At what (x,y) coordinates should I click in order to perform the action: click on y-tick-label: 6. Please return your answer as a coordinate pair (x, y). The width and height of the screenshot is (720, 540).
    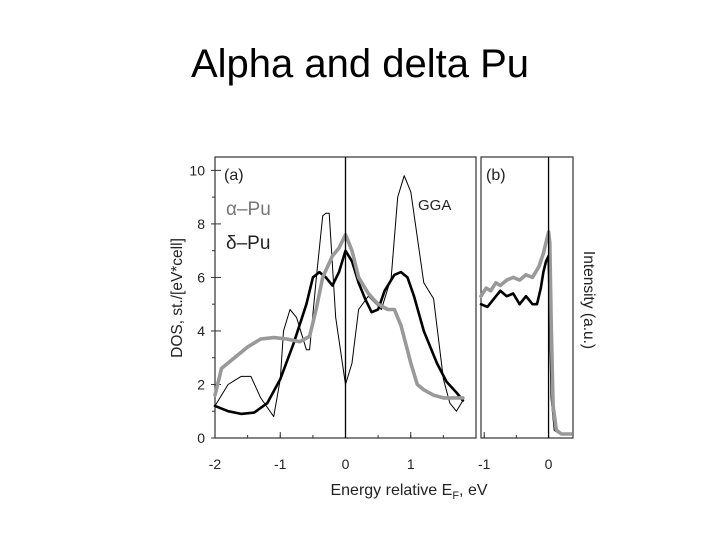
    Looking at the image, I should click on (201, 277).